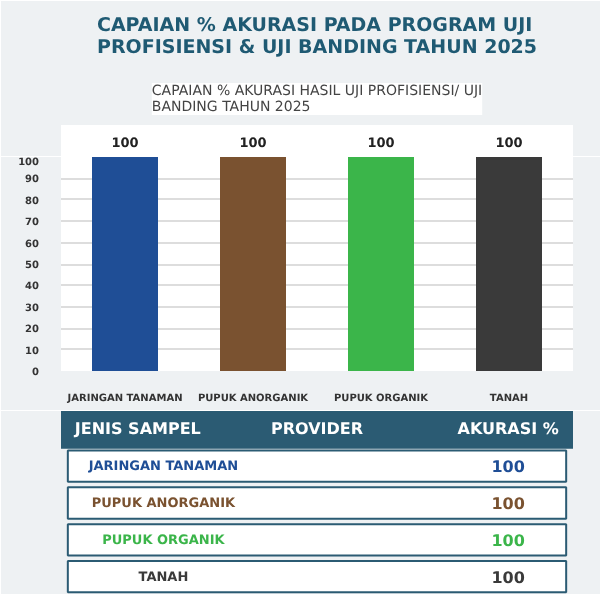 The image size is (600, 594). Describe the element at coordinates (136, 429) in the screenshot. I see `text: JENIS SAMPEL` at that location.